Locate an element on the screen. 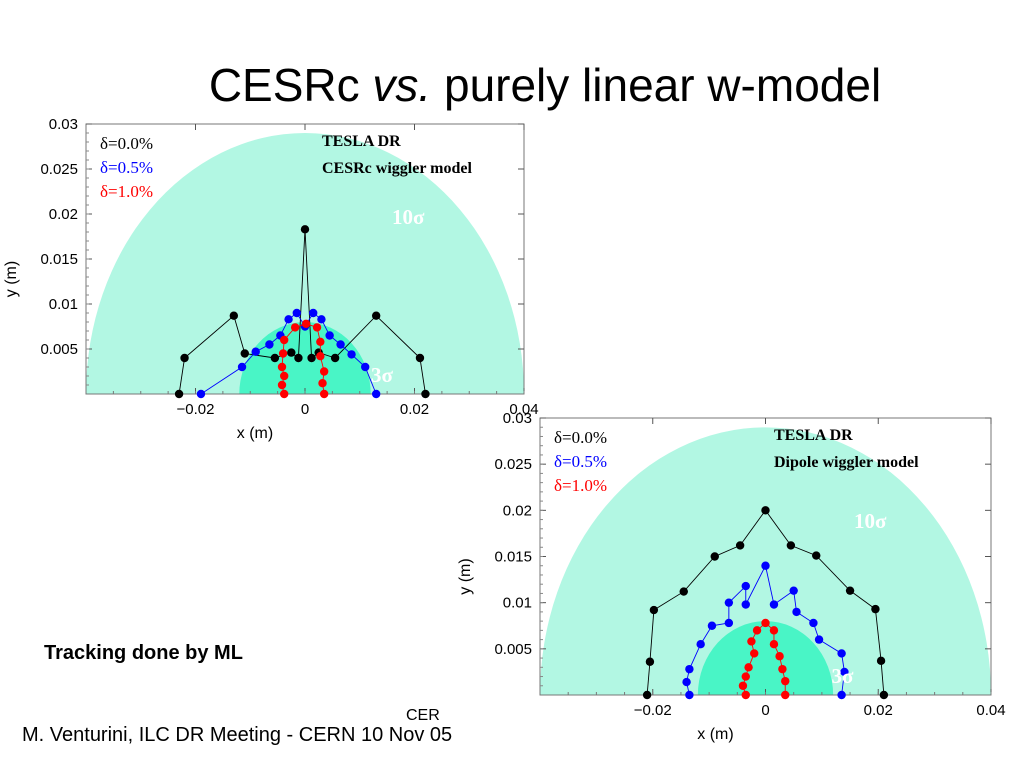 This screenshot has width=1024, height=768. x-axis-label: x (m) is located at coordinates (255, 433).